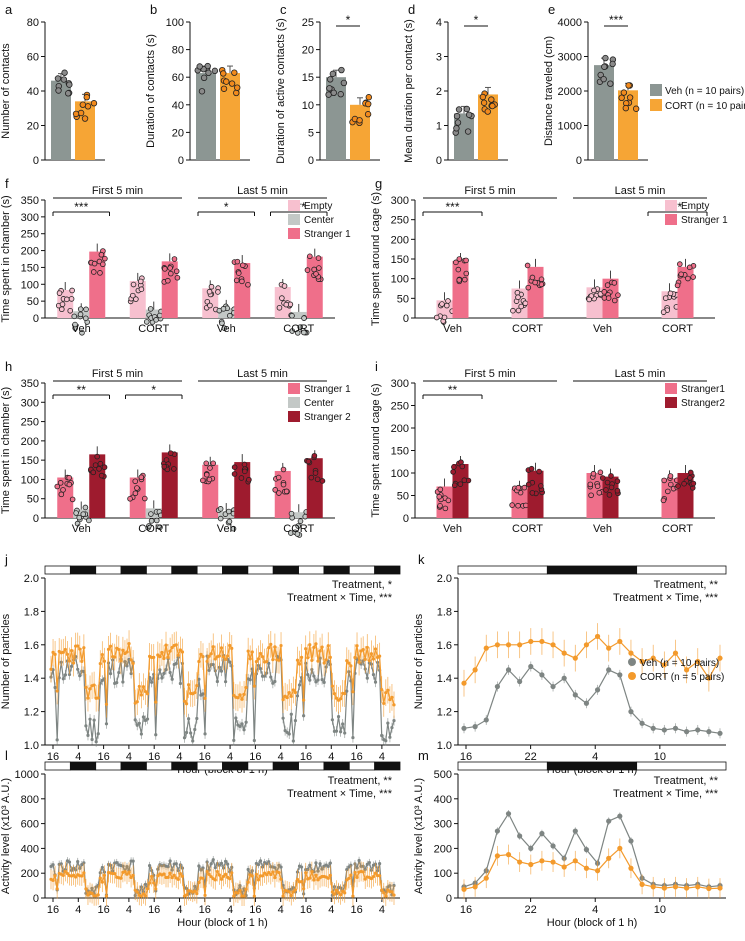 This screenshot has height=941, width=745. I want to click on y-axis-label: Number of particles, so click(6, 661).